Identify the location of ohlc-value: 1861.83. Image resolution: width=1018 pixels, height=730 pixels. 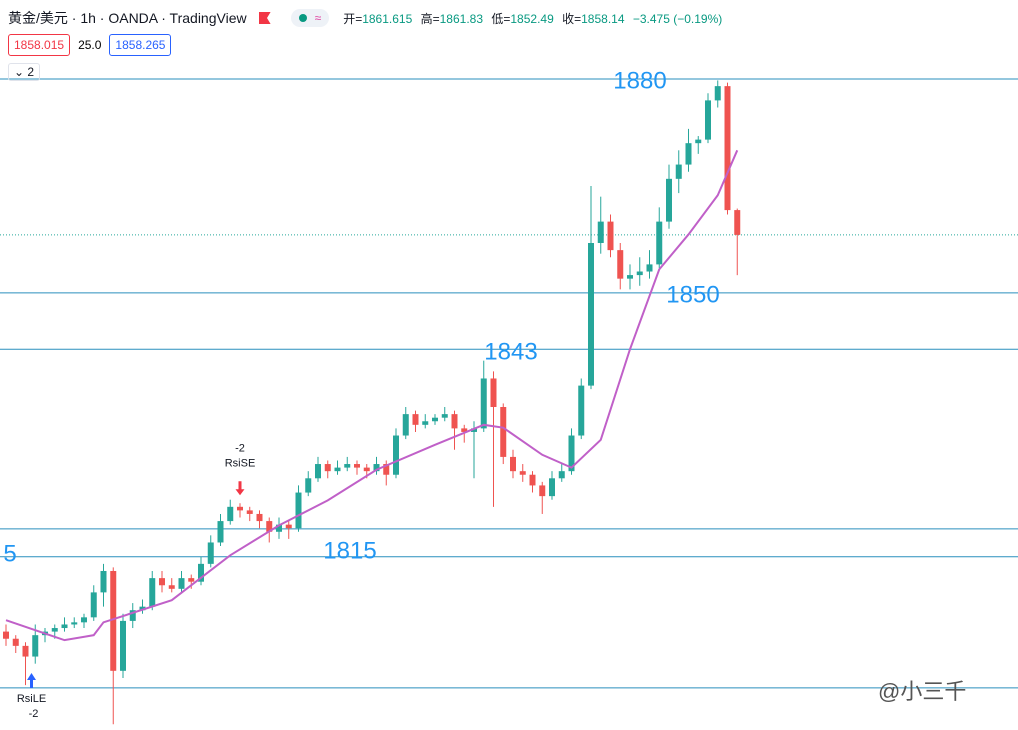
(461, 18).